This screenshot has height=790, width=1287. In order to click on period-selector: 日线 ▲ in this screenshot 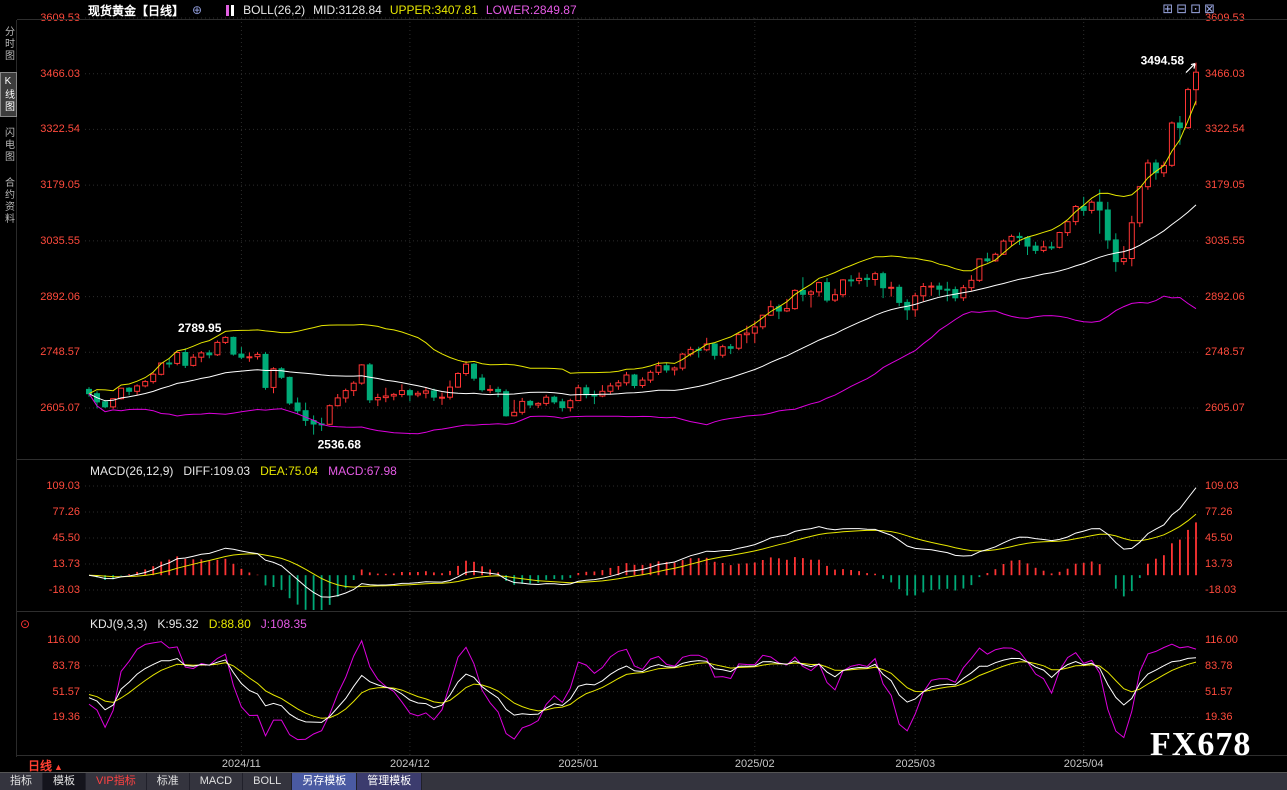, I will do `click(45, 765)`.